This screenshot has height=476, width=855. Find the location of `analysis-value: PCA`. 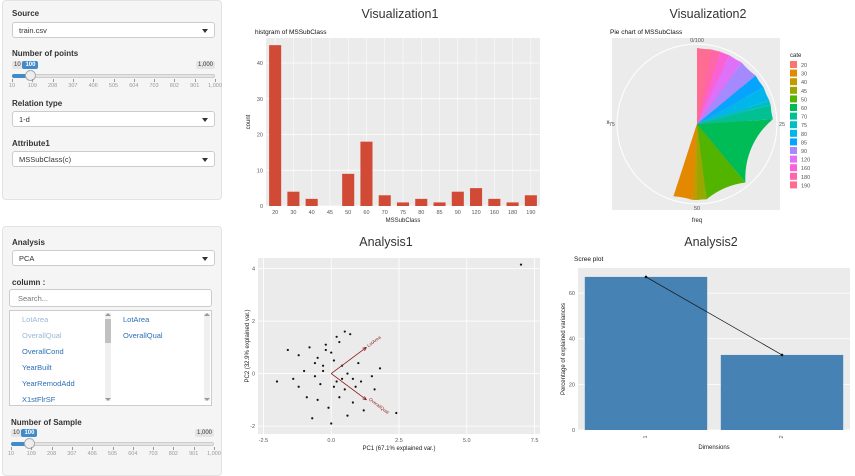

analysis-value: PCA is located at coordinates (27, 258).